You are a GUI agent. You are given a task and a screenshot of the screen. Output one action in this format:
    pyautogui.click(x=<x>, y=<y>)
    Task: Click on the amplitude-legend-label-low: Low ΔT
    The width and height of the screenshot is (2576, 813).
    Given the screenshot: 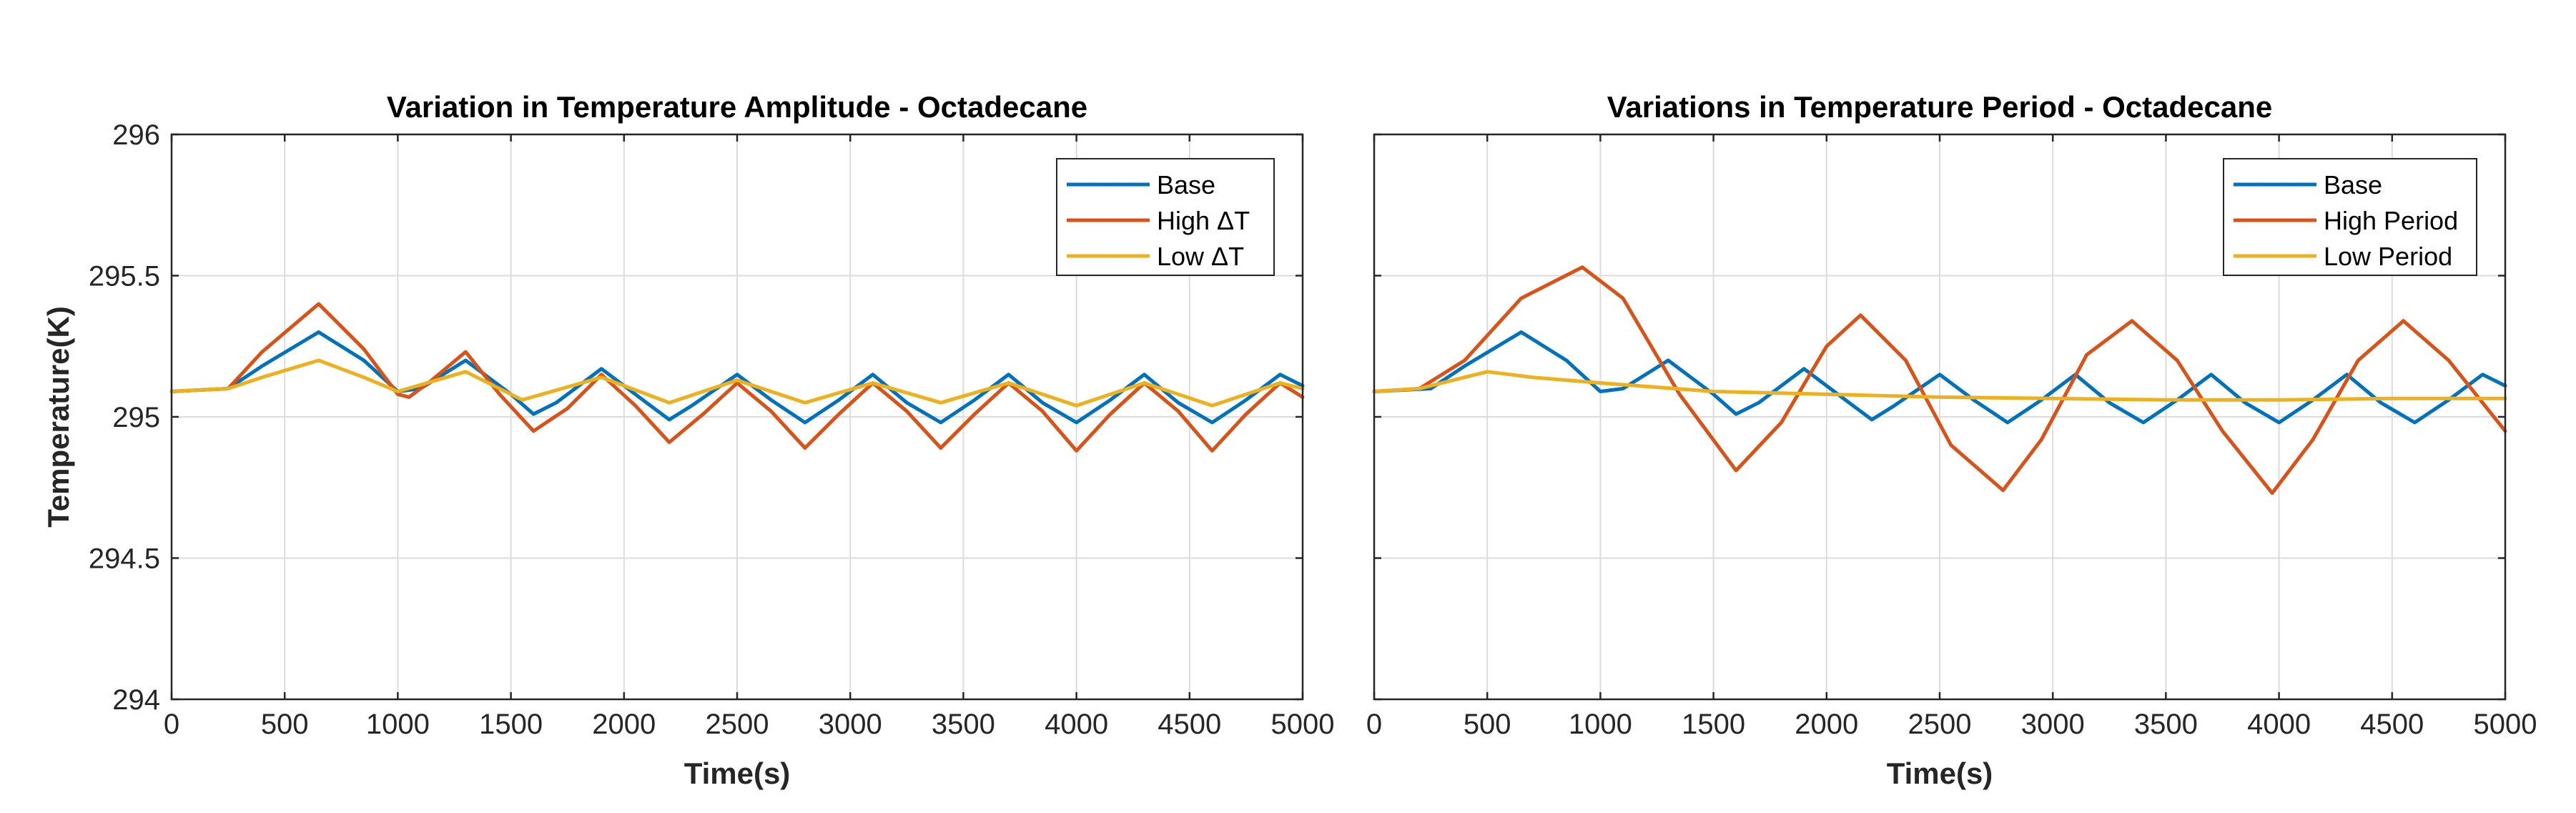 What is the action you would take?
    pyautogui.click(x=1200, y=256)
    